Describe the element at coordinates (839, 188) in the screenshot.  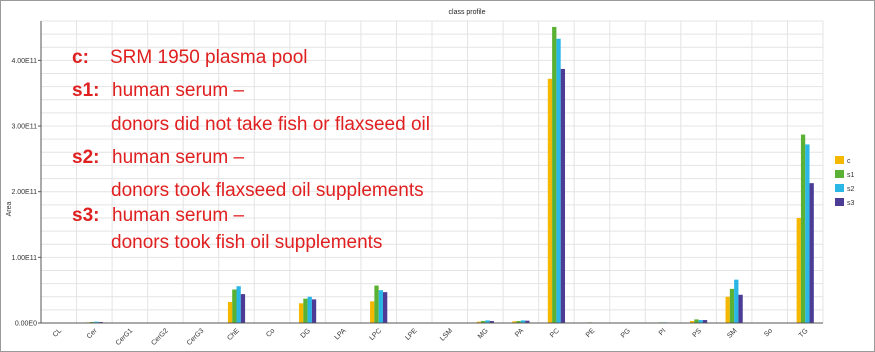
I see `legend-swatch-s2` at that location.